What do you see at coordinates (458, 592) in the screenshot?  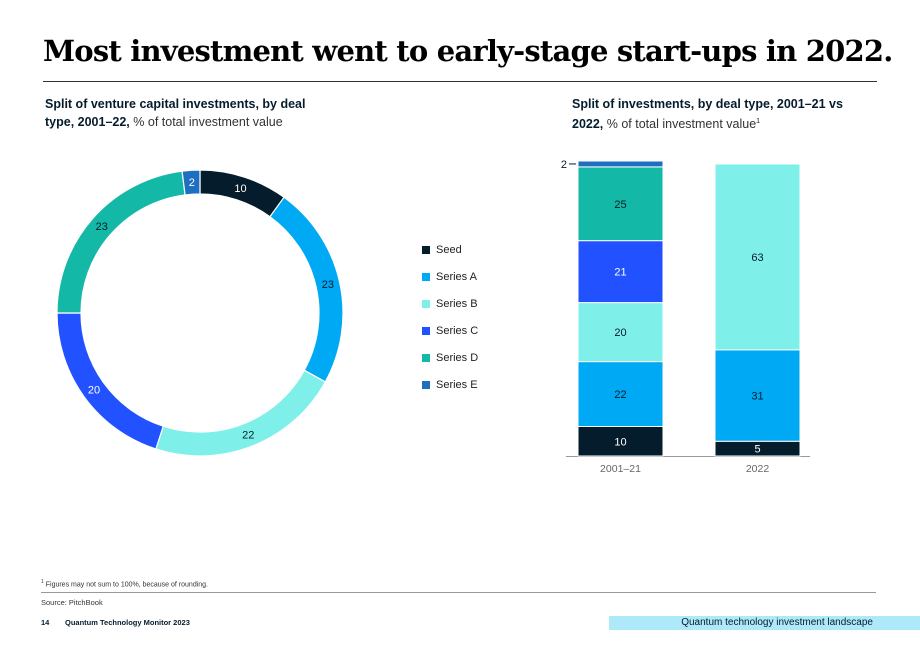 I see `footer-divider` at bounding box center [458, 592].